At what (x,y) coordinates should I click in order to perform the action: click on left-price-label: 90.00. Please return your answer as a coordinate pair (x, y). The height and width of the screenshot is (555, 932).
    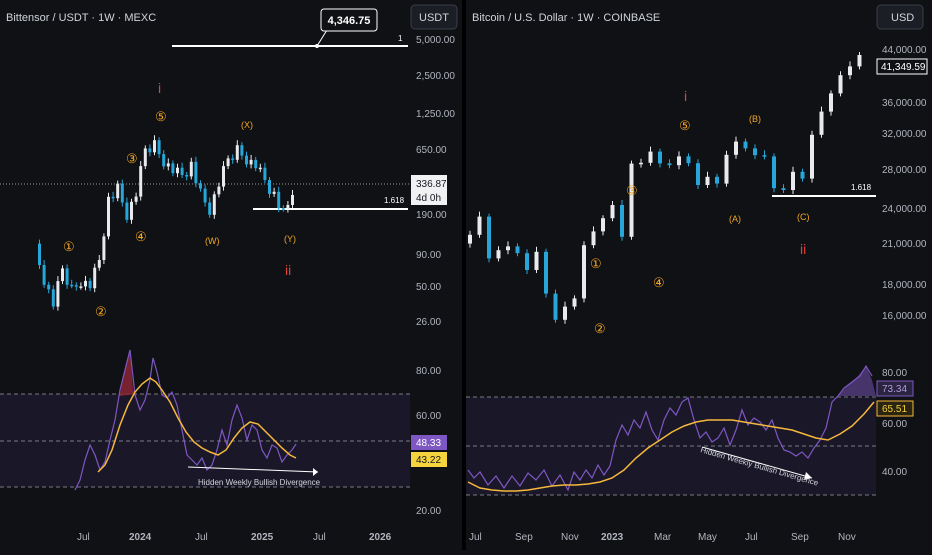
    Looking at the image, I should click on (428, 255).